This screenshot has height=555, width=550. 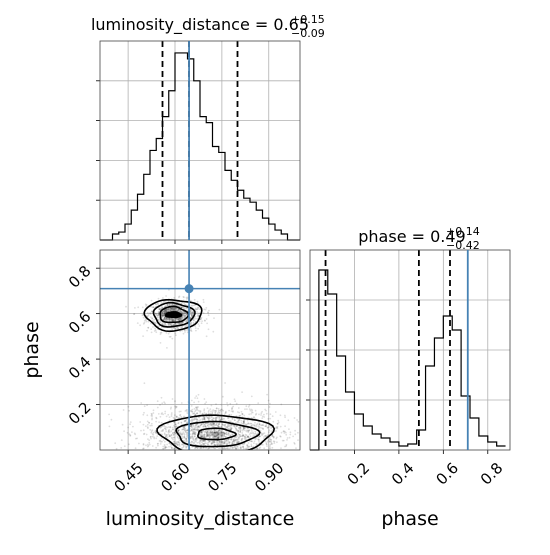 What do you see at coordinates (447, 474) in the screenshot?
I see `phase-x-tick-label-2: 0.6` at bounding box center [447, 474].